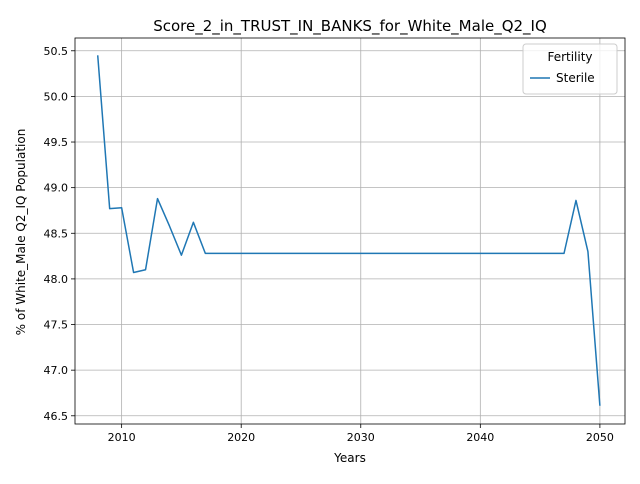 This screenshot has width=640, height=484. What do you see at coordinates (349, 458) in the screenshot?
I see `x-axis-label: Years` at bounding box center [349, 458].